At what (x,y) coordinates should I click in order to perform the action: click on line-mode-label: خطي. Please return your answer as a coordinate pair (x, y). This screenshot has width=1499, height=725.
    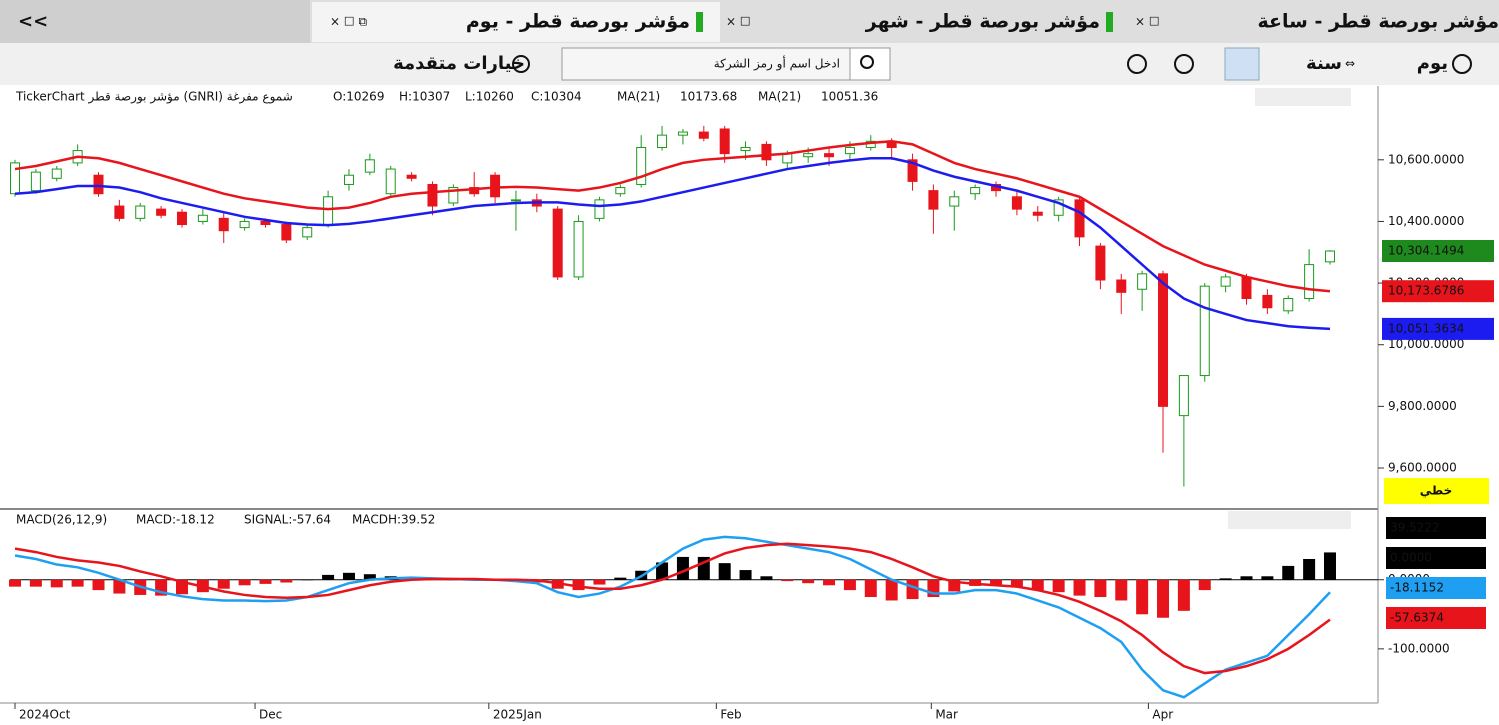
    Looking at the image, I should click on (1436, 491).